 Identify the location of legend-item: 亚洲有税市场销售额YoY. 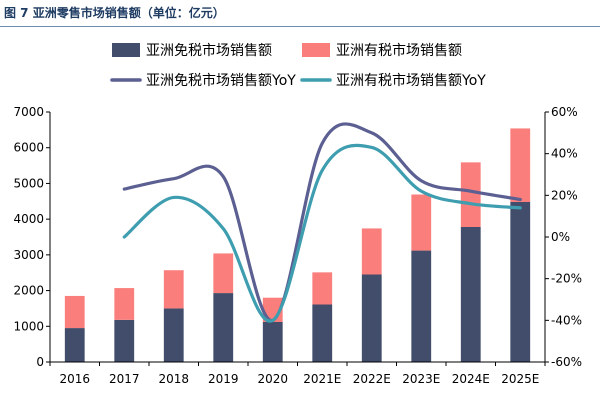
(393, 80).